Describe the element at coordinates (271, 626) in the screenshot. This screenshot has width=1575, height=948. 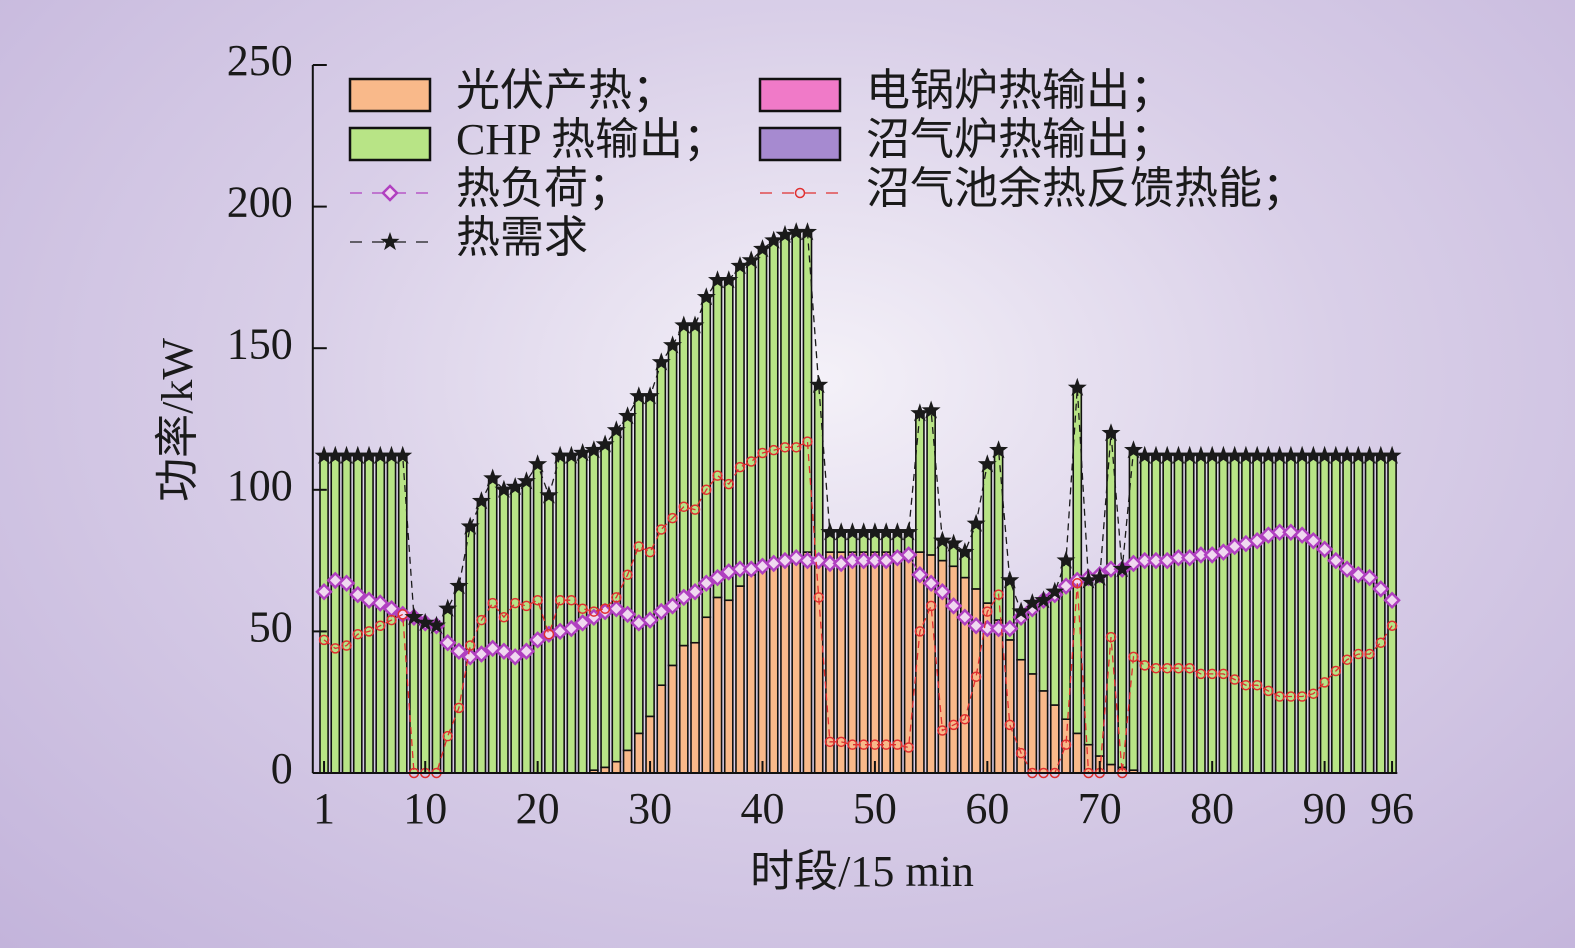
I see `y-tick-label: 50` at that location.